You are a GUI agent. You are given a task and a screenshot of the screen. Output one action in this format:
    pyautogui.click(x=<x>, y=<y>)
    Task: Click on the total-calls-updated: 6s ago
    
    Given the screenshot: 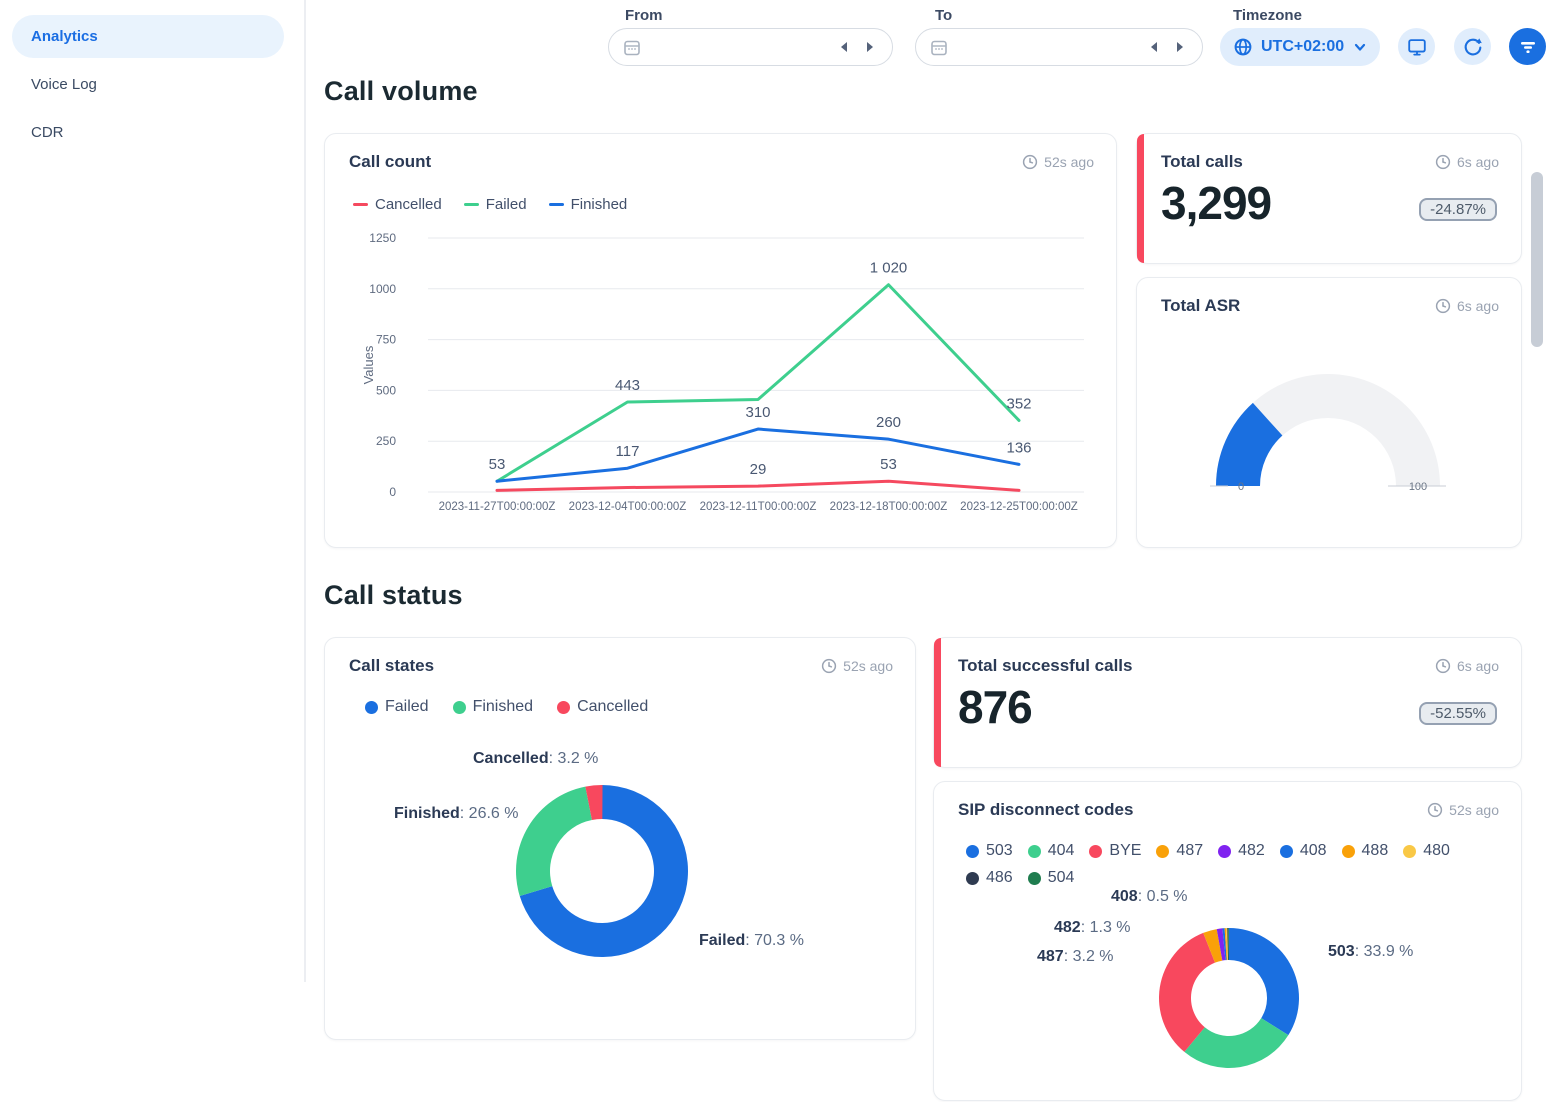 What is the action you would take?
    pyautogui.click(x=1467, y=162)
    